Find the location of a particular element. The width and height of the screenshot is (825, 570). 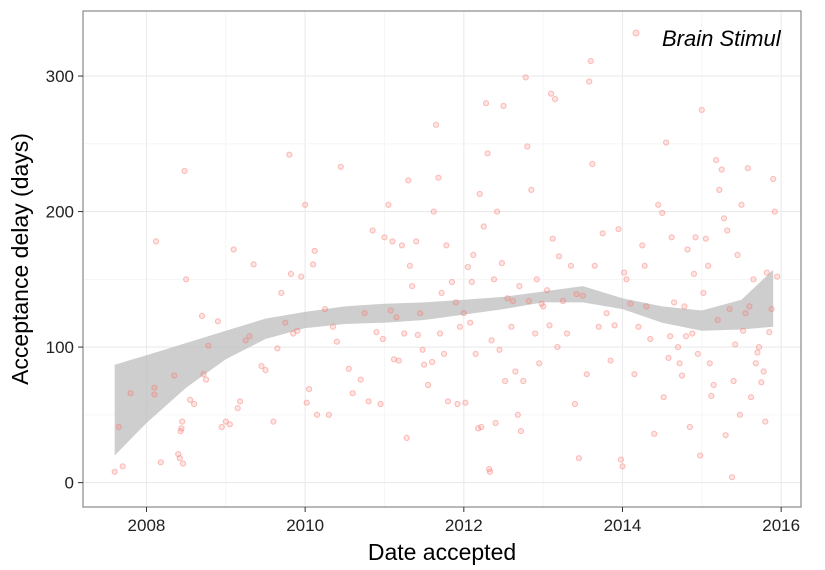

x-tick-label: 2010 is located at coordinates (305, 525).